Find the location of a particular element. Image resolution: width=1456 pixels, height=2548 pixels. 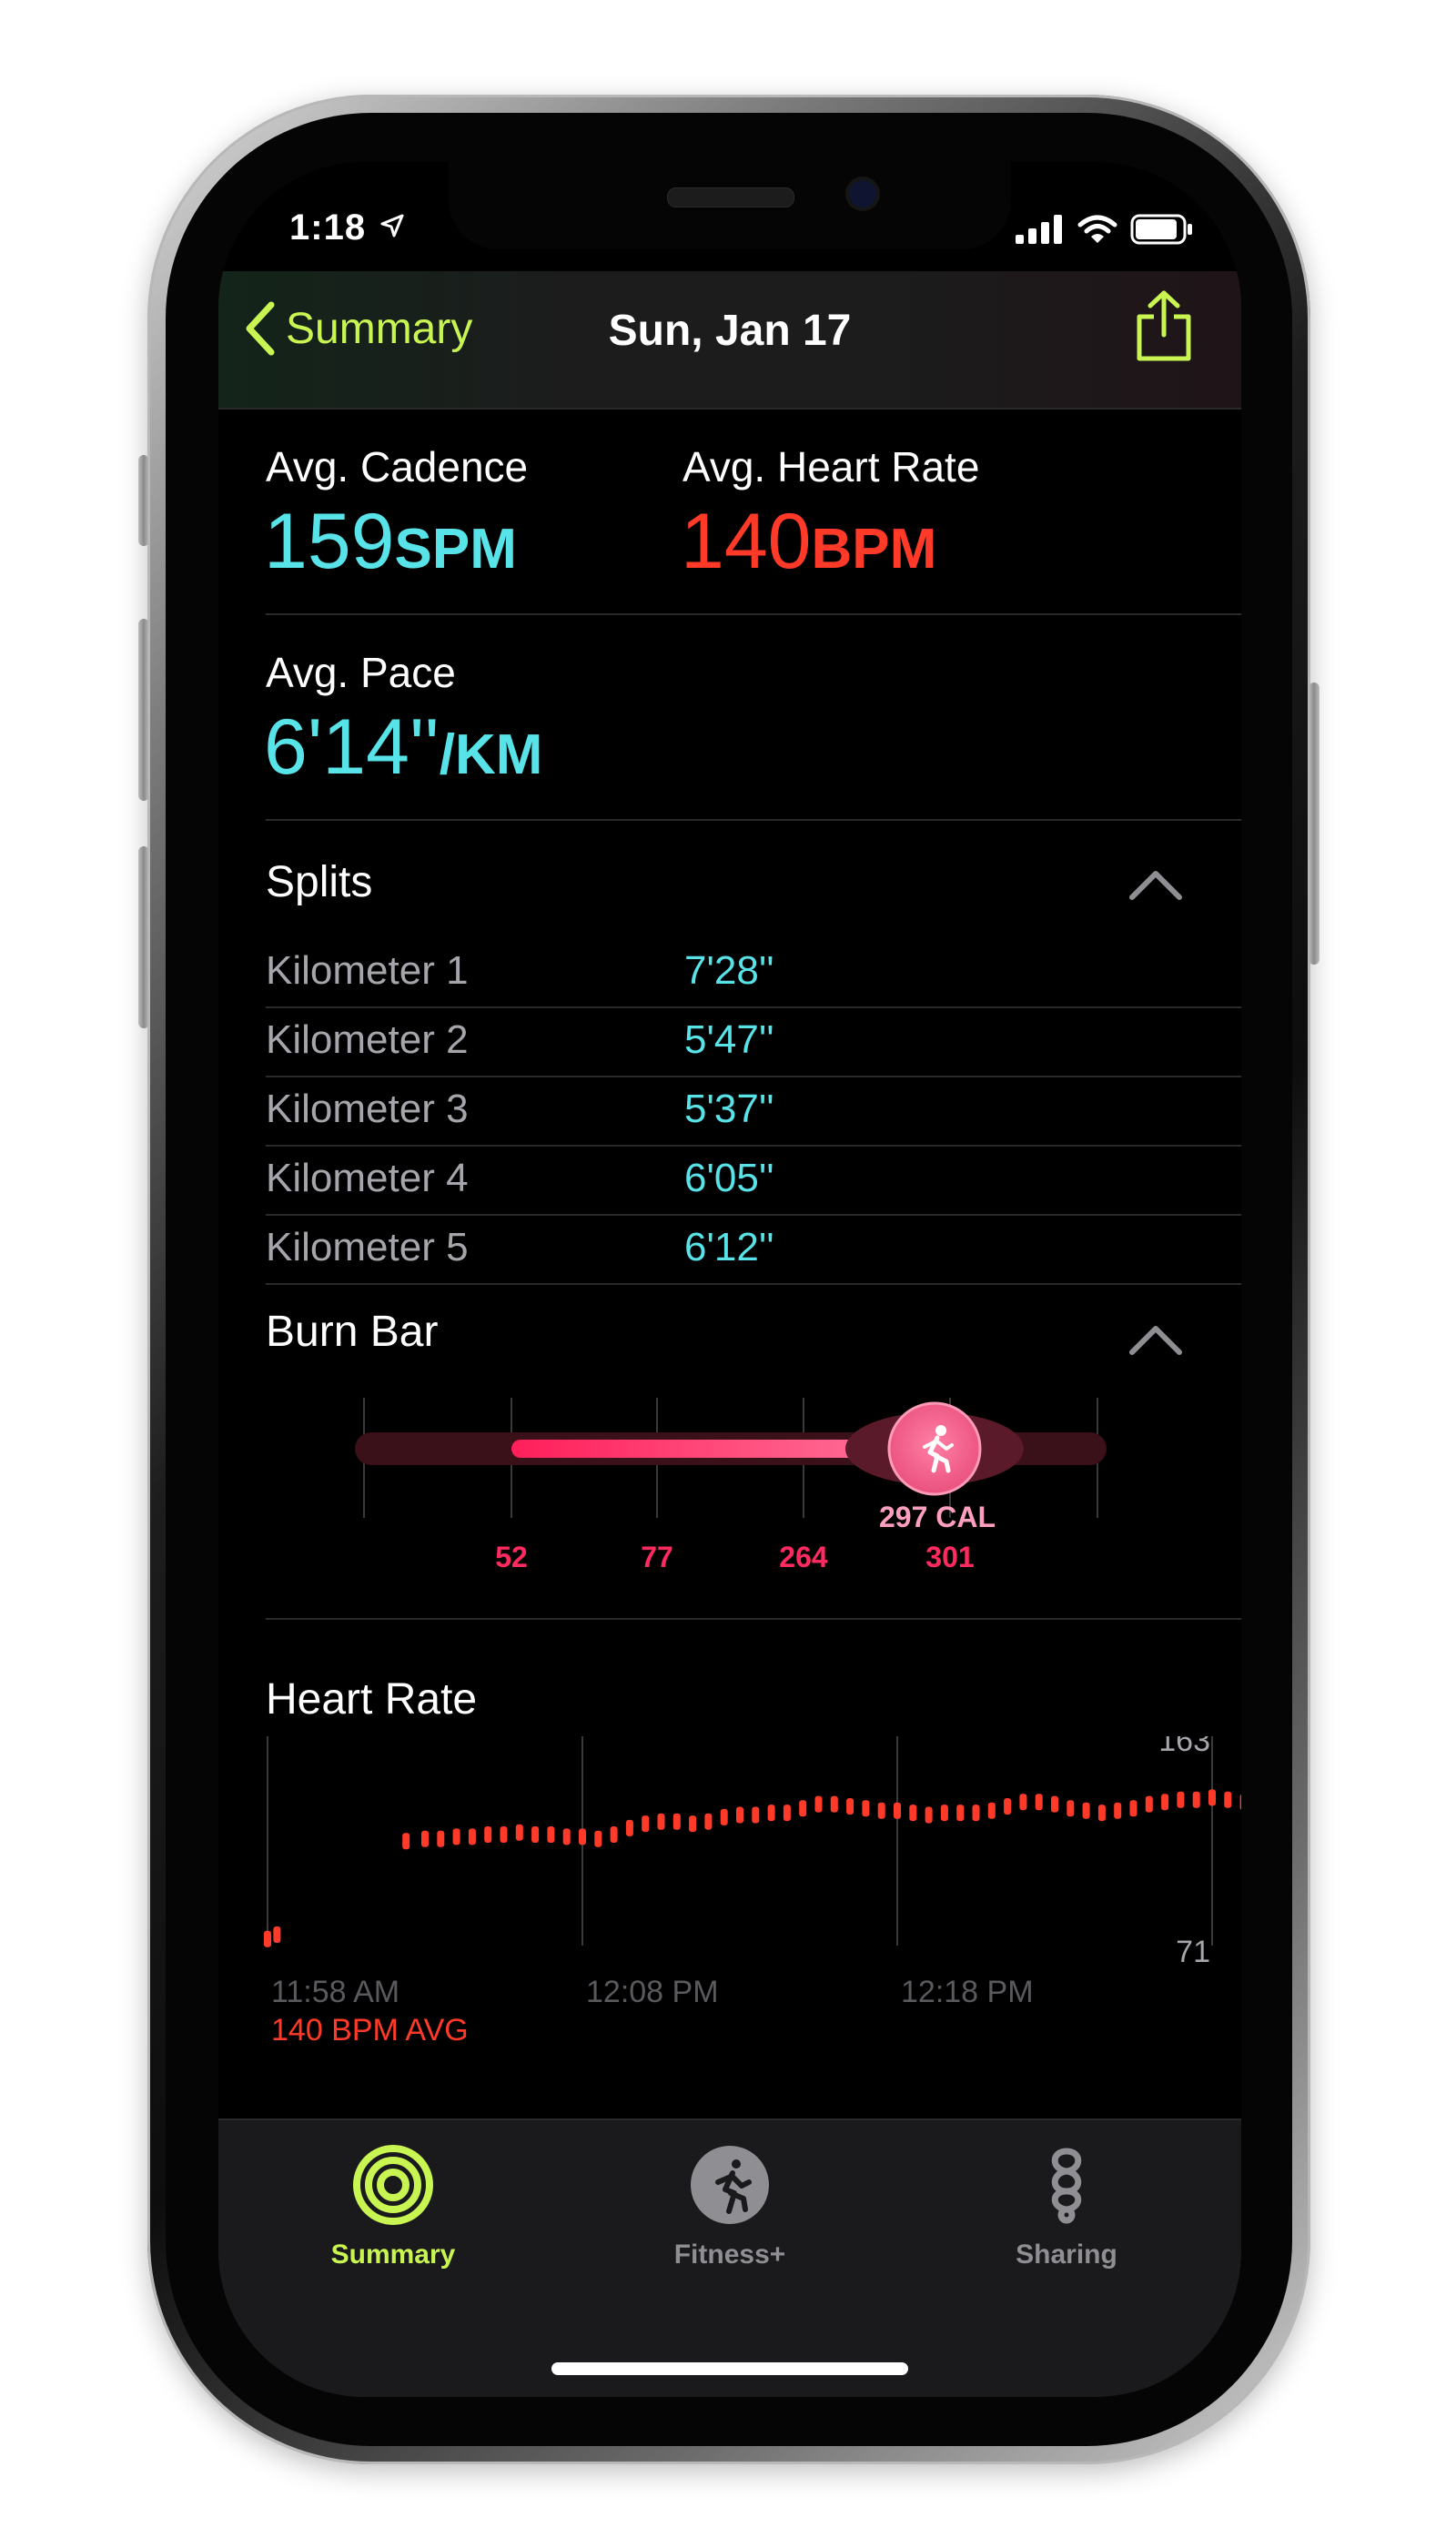

activity-rings-icon is located at coordinates (393, 2185).